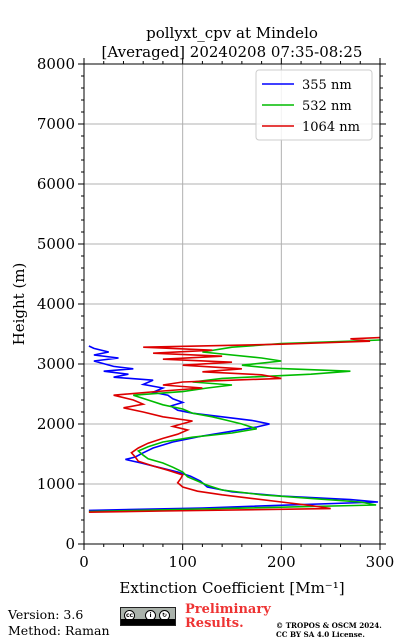 This screenshot has height=640, width=400. What do you see at coordinates (19, 304) in the screenshot?
I see `y-axis-label: Height (m)` at bounding box center [19, 304].